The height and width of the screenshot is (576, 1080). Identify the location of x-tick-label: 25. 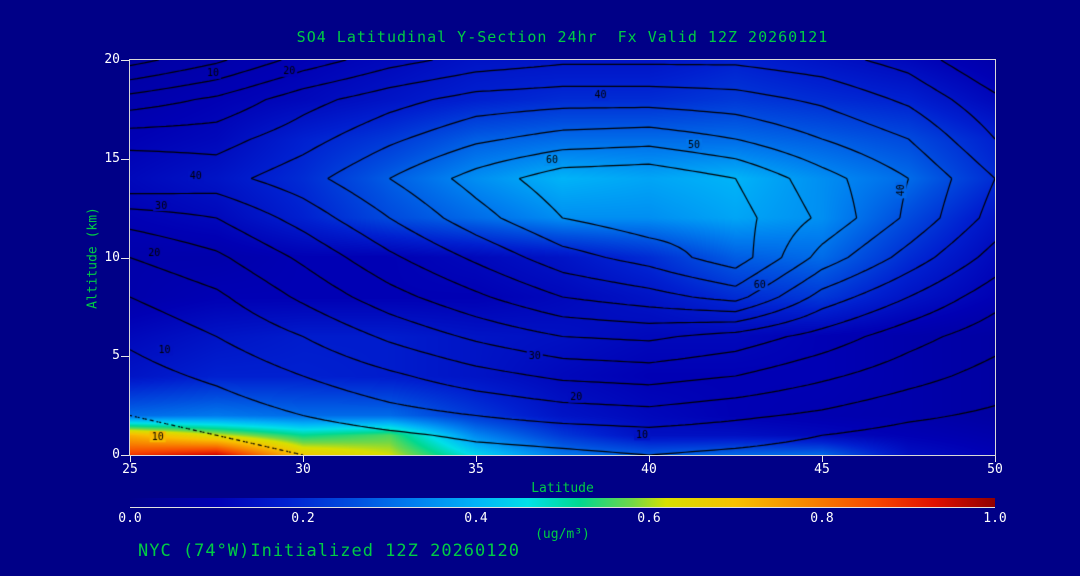
(130, 469).